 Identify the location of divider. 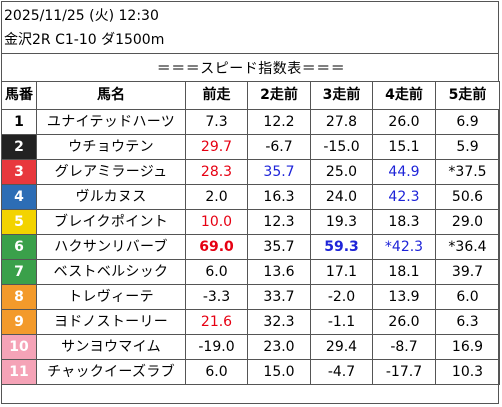
(250, 53).